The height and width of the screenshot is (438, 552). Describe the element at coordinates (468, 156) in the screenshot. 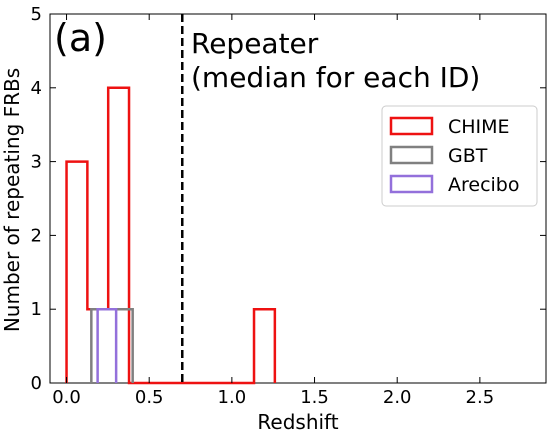

I see `legend-label-gbt: GBT` at that location.